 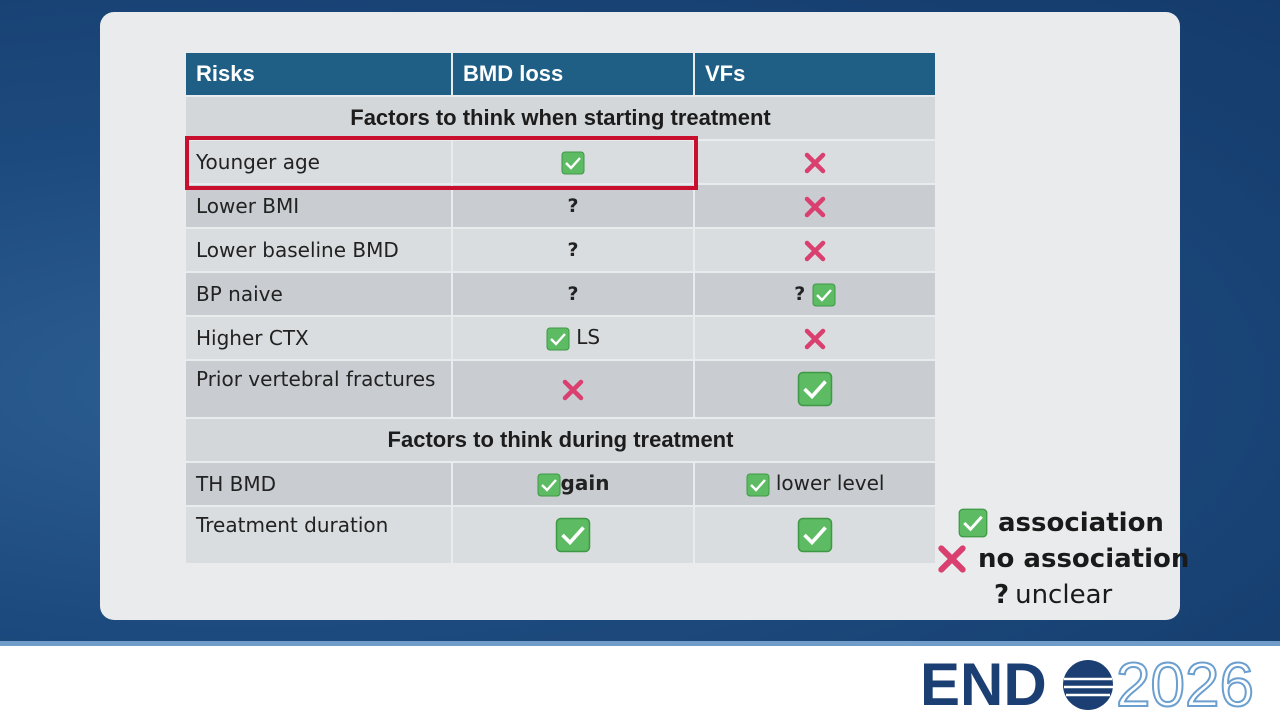 What do you see at coordinates (318, 338) in the screenshot?
I see `row-label: Higher CTX` at bounding box center [318, 338].